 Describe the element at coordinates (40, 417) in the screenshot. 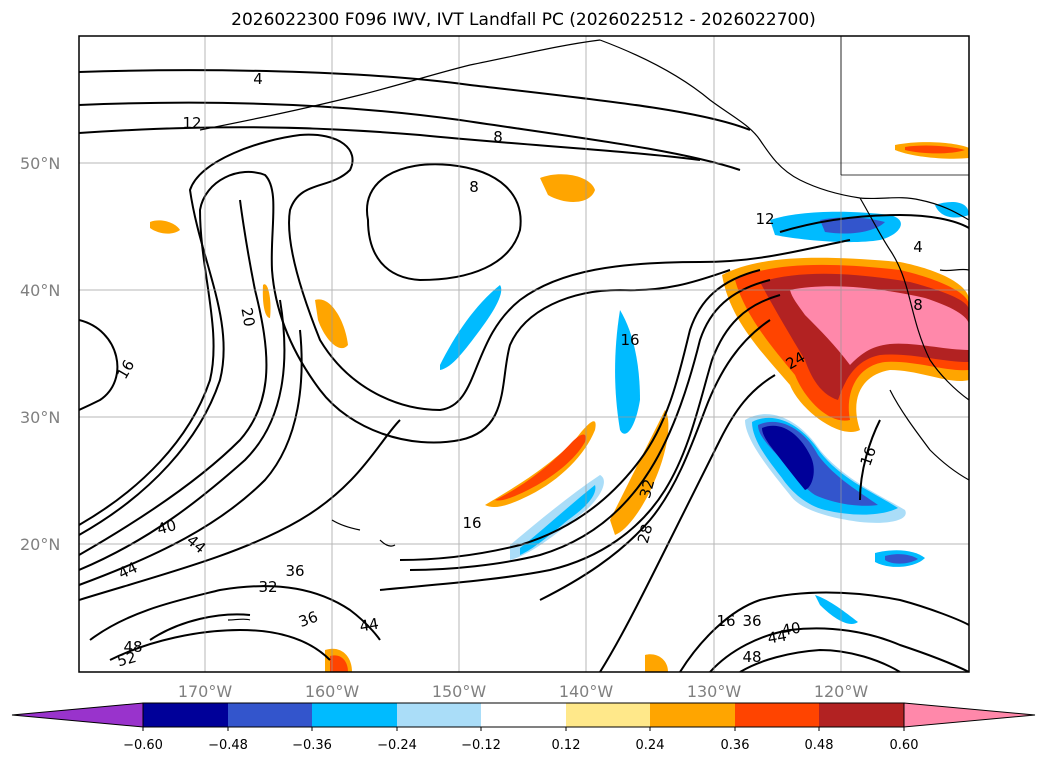

I see `lat-label: 30°N` at that location.